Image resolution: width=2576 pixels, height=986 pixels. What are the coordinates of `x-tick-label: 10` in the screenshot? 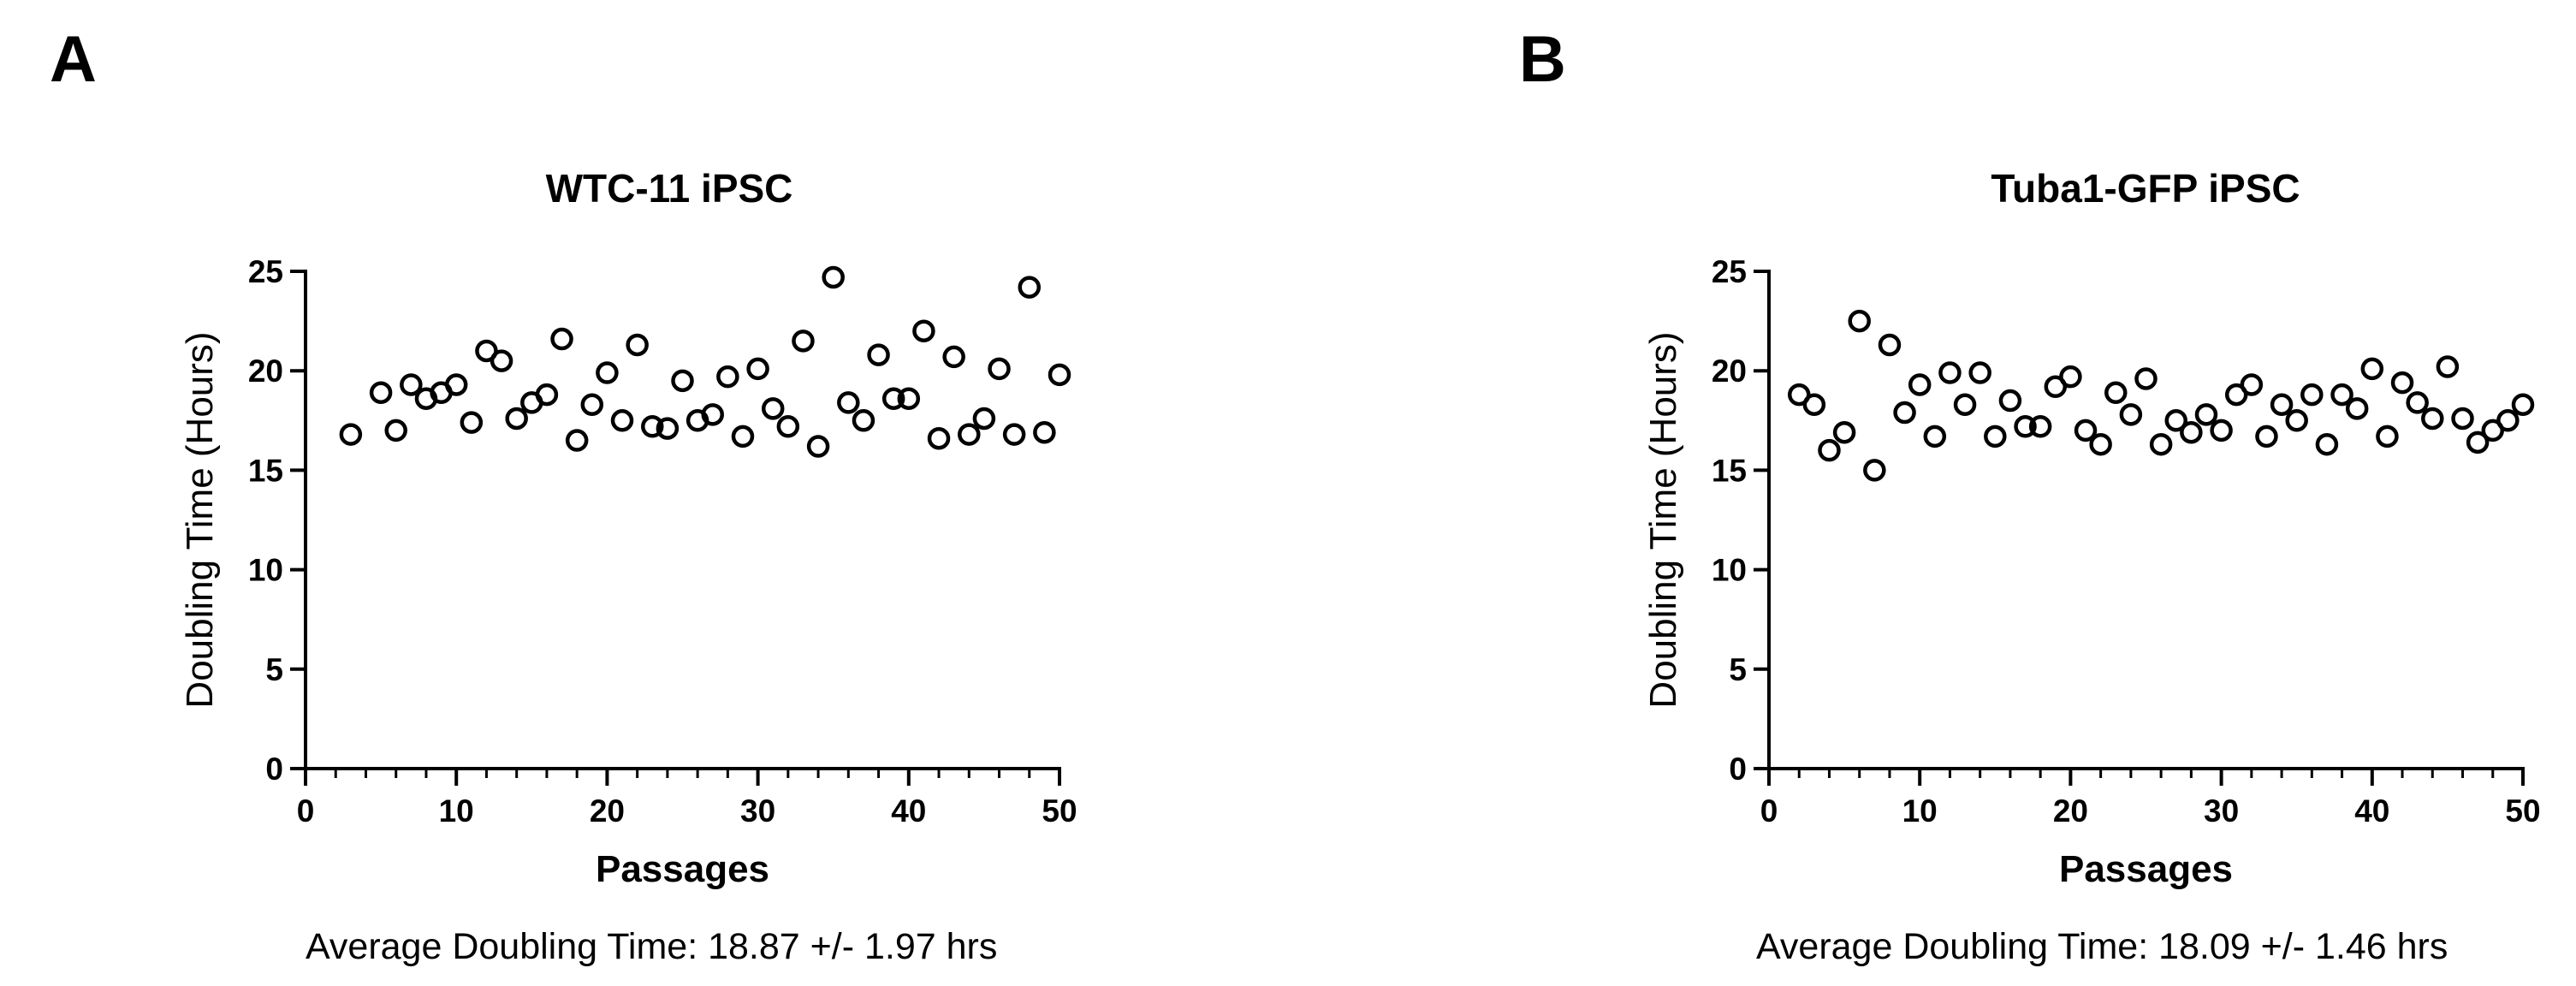 It's located at (1920, 811).